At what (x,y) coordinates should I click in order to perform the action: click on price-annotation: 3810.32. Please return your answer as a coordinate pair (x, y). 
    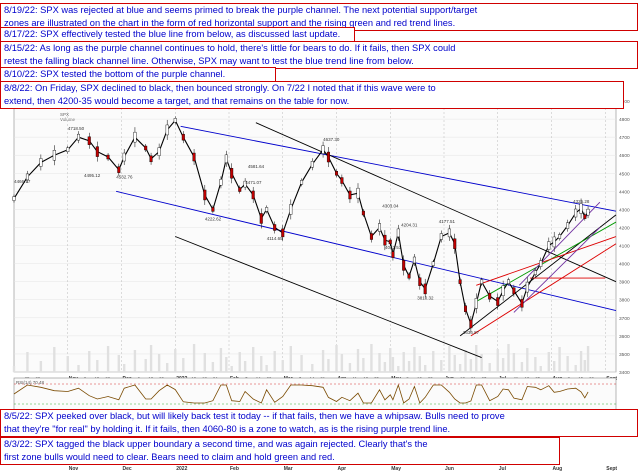
    Looking at the image, I should click on (425, 298).